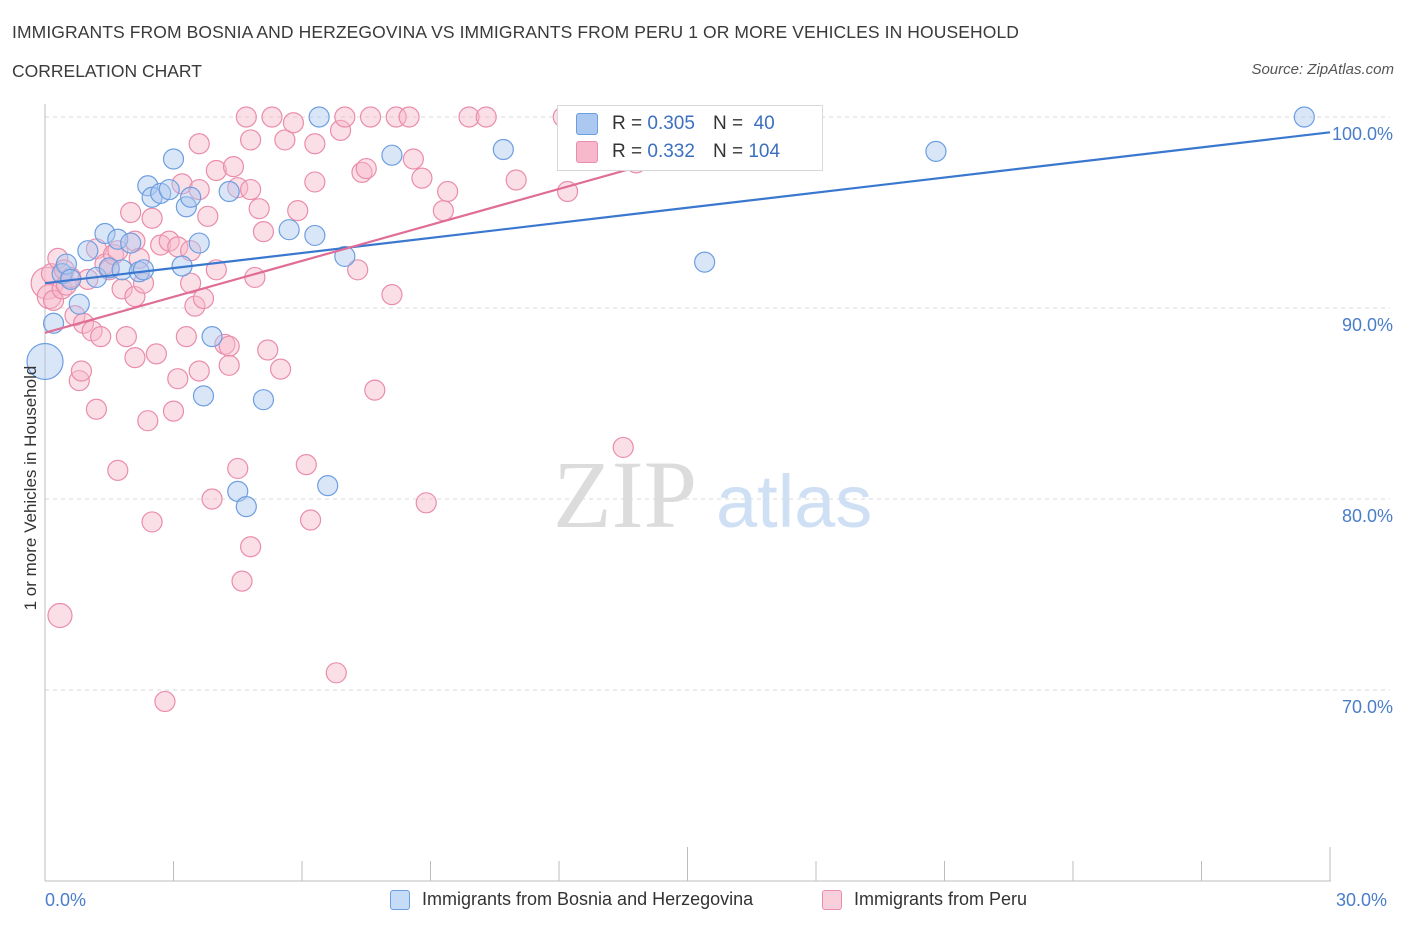  What do you see at coordinates (1362, 420) in the screenshot?
I see `y-tick-labels: 100.0% 90.0% 80.0% 70.0%` at bounding box center [1362, 420].